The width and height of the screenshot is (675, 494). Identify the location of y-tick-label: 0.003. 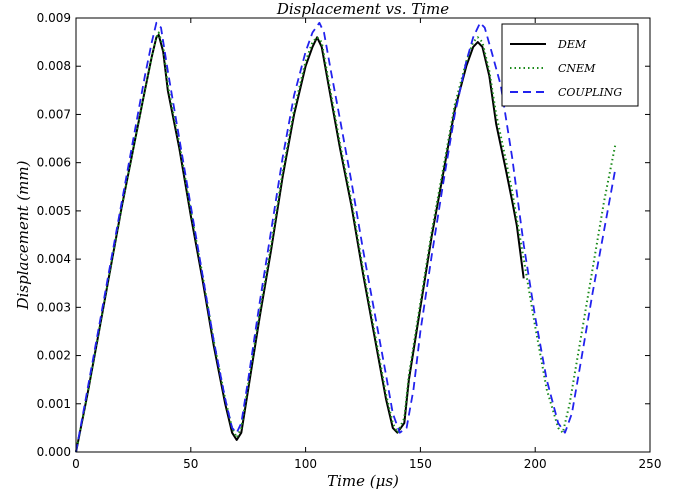
(54, 307).